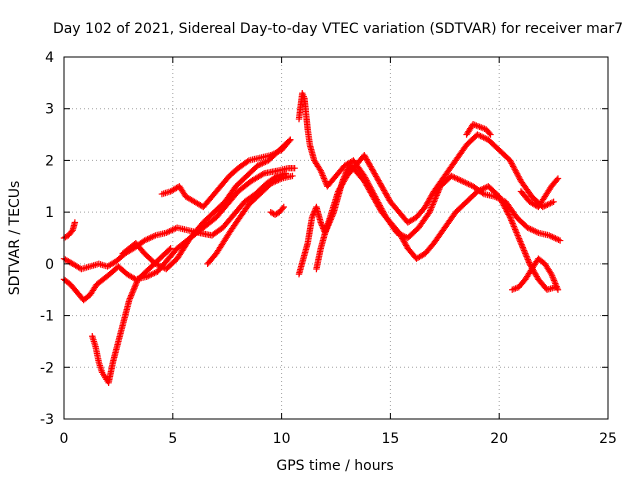 Image resolution: width=640 pixels, height=480 pixels. I want to click on x-tick-label: 15, so click(390, 439).